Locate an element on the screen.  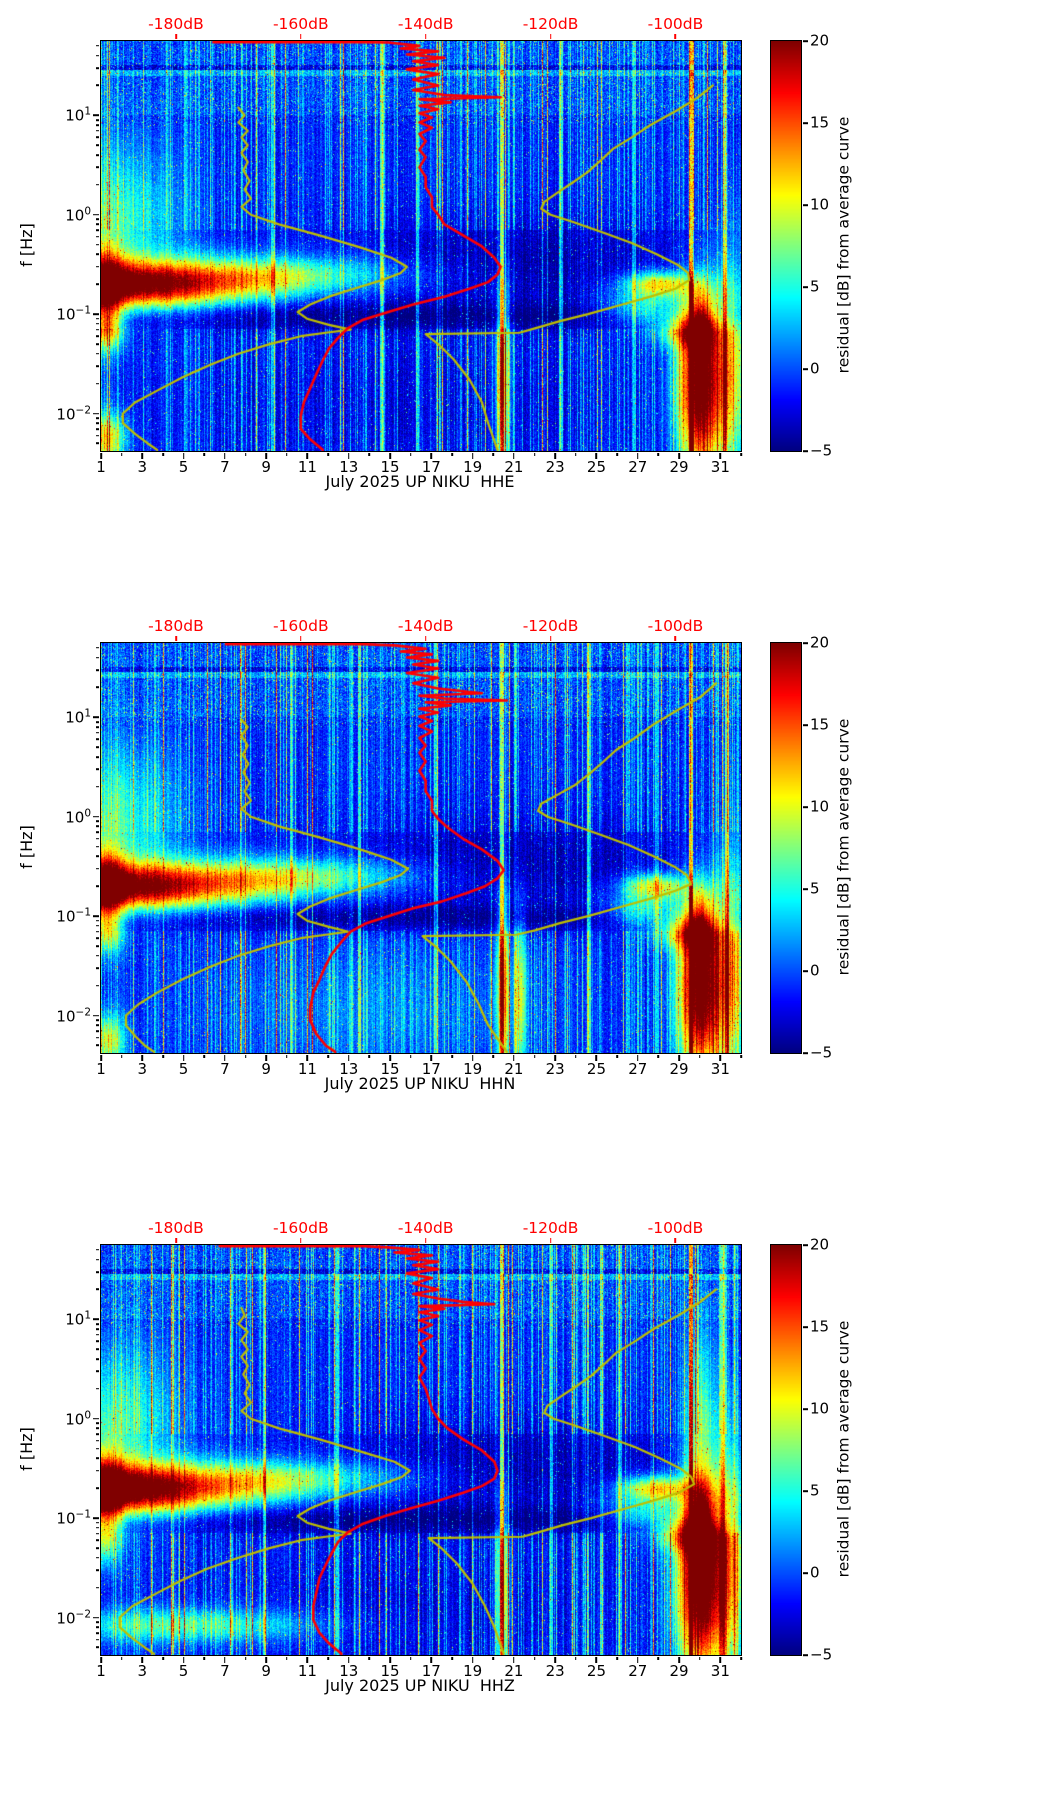
x-axis-title: July 2025 UP NIKU HHN is located at coordinates (420, 1083).